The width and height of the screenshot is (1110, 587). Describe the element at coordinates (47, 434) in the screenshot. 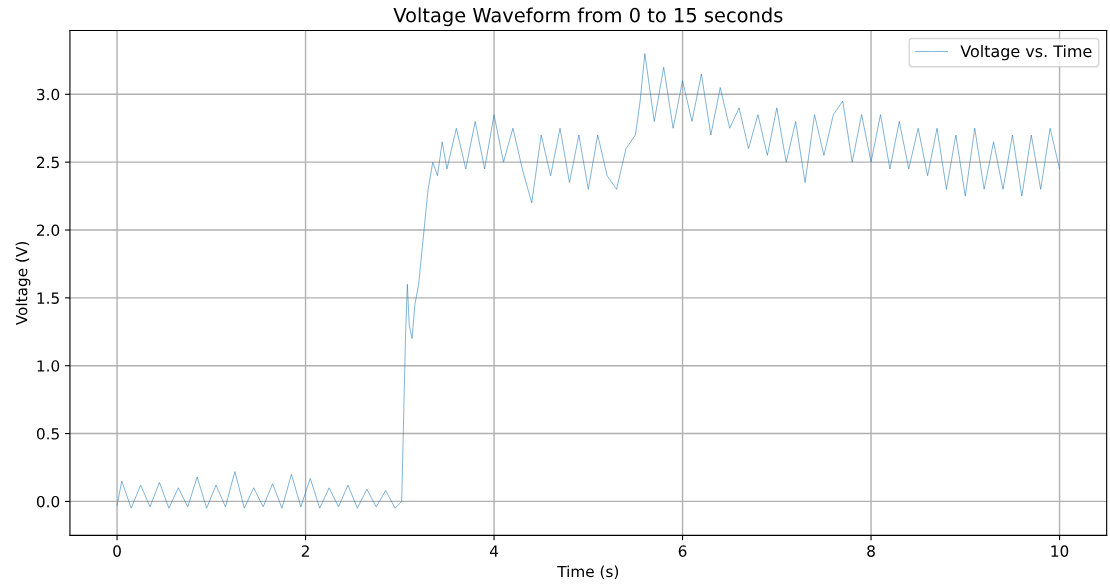

I see `y-tick-label: 0.5` at that location.